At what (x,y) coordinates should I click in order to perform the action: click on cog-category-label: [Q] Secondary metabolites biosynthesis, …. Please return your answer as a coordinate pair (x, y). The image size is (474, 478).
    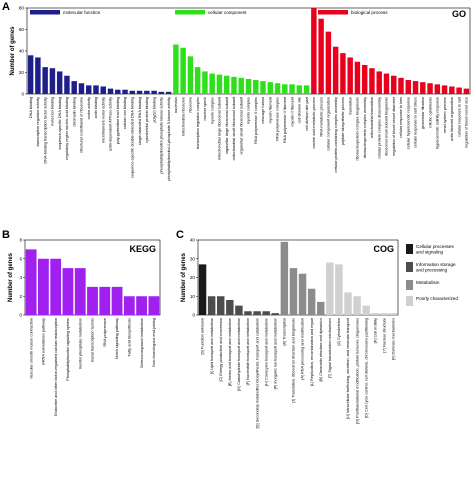
    Looking at the image, I should click on (257, 373).